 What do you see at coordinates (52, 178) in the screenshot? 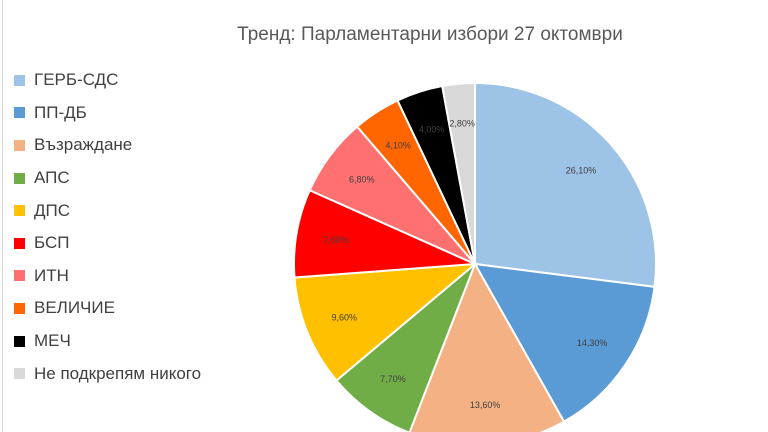
I see `legend-label: АПС` at bounding box center [52, 178].